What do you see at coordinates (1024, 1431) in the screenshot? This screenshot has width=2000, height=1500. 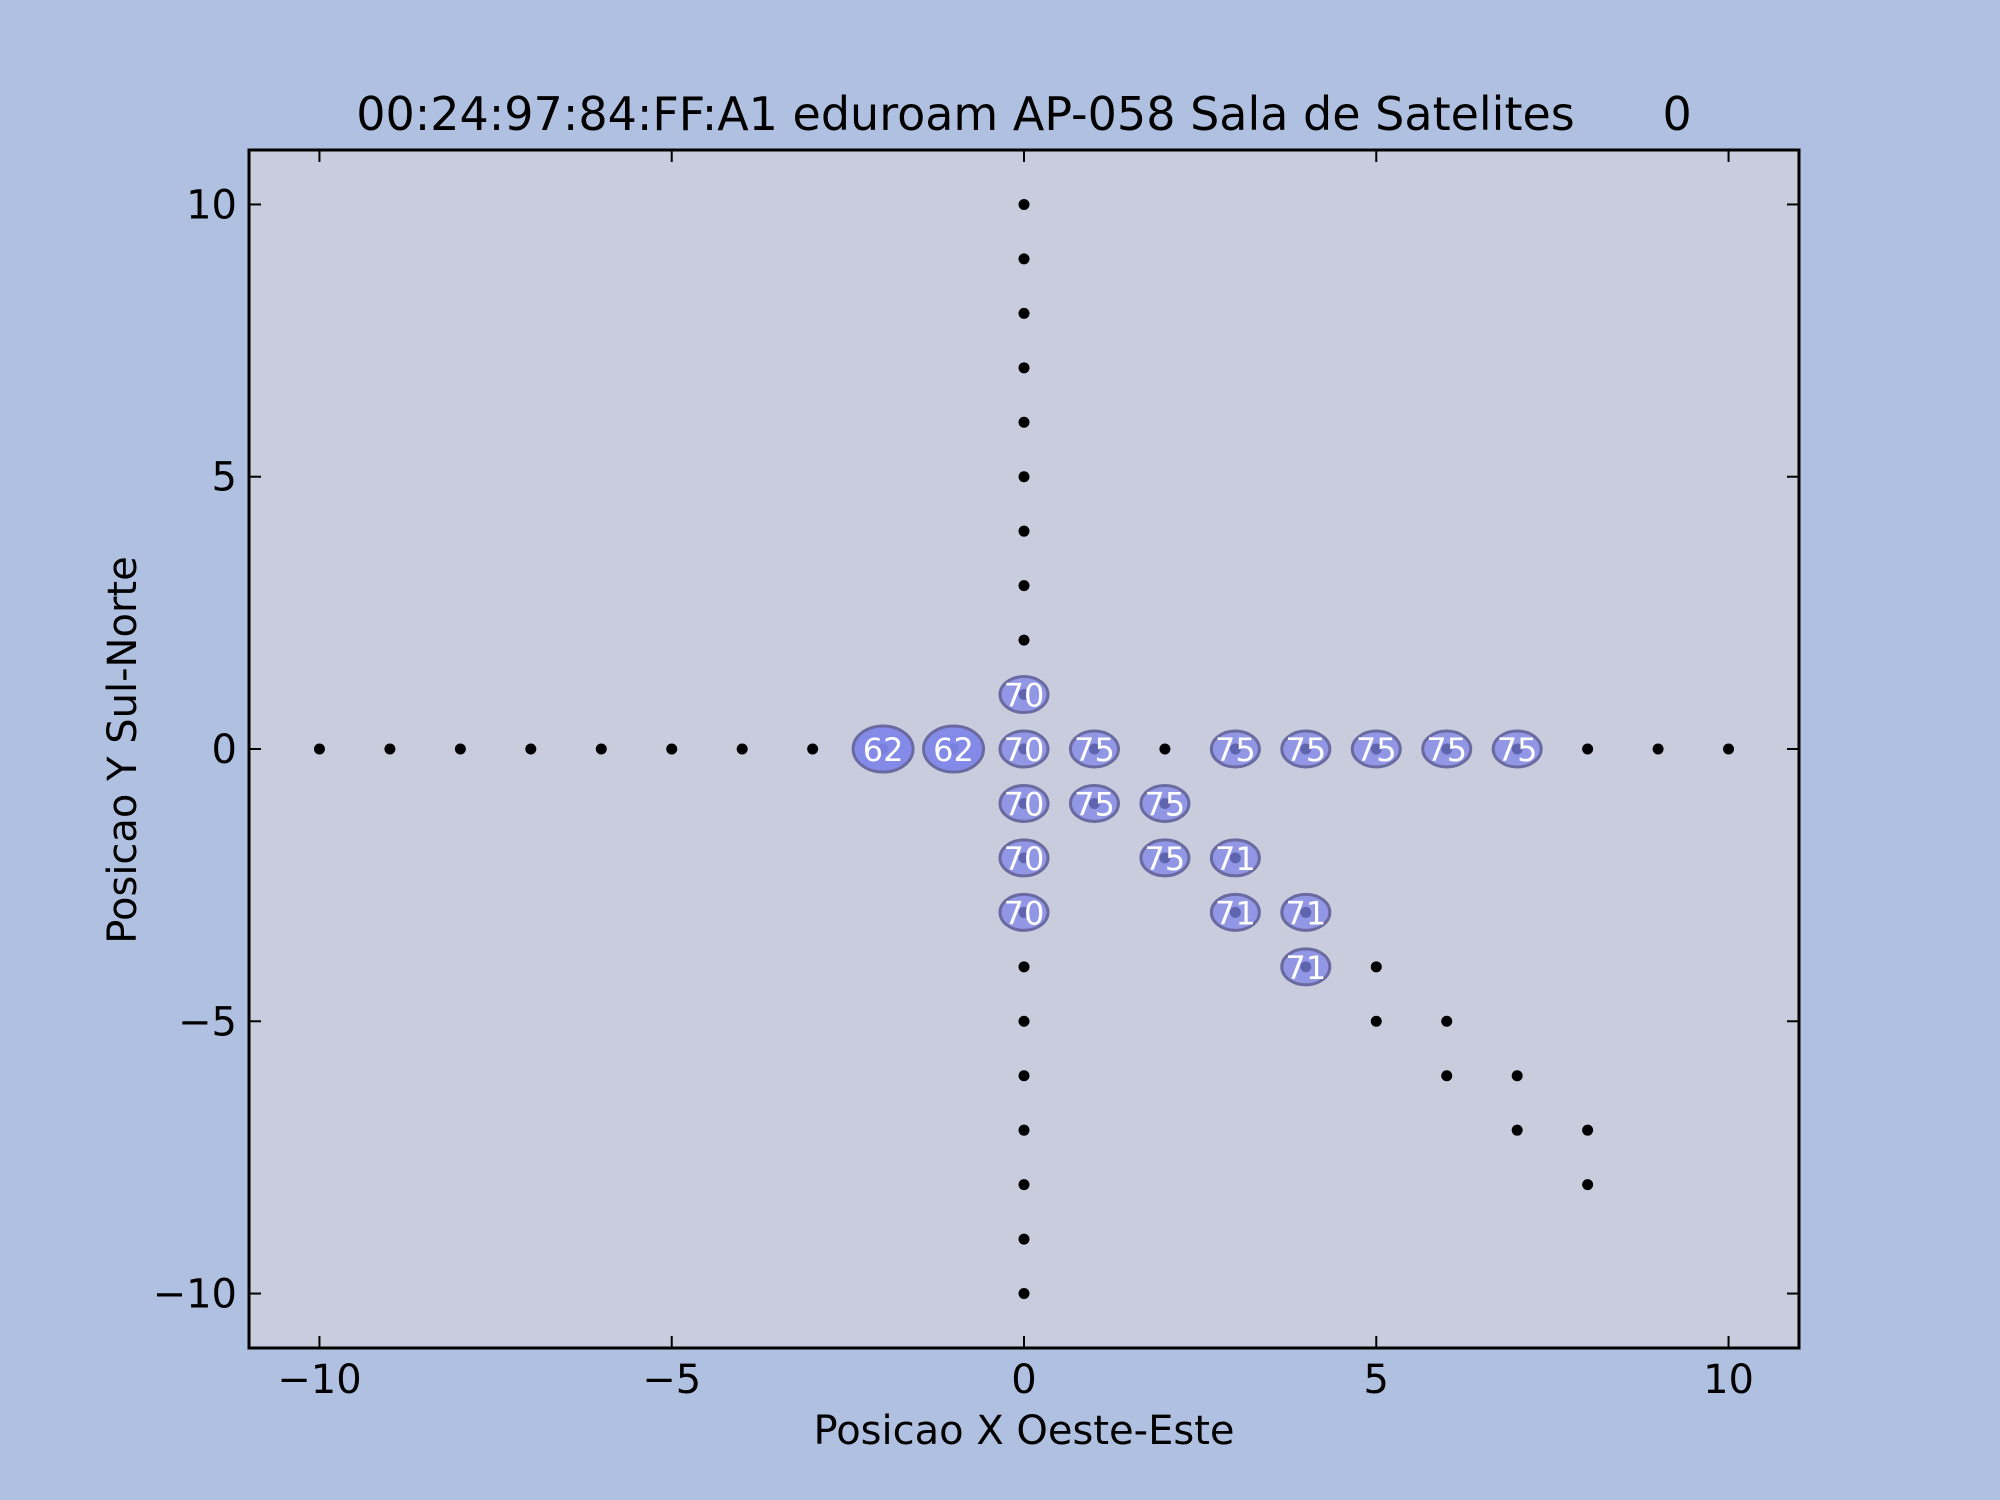 I see `x-axis-label: Posicao X Oeste-Este` at bounding box center [1024, 1431].